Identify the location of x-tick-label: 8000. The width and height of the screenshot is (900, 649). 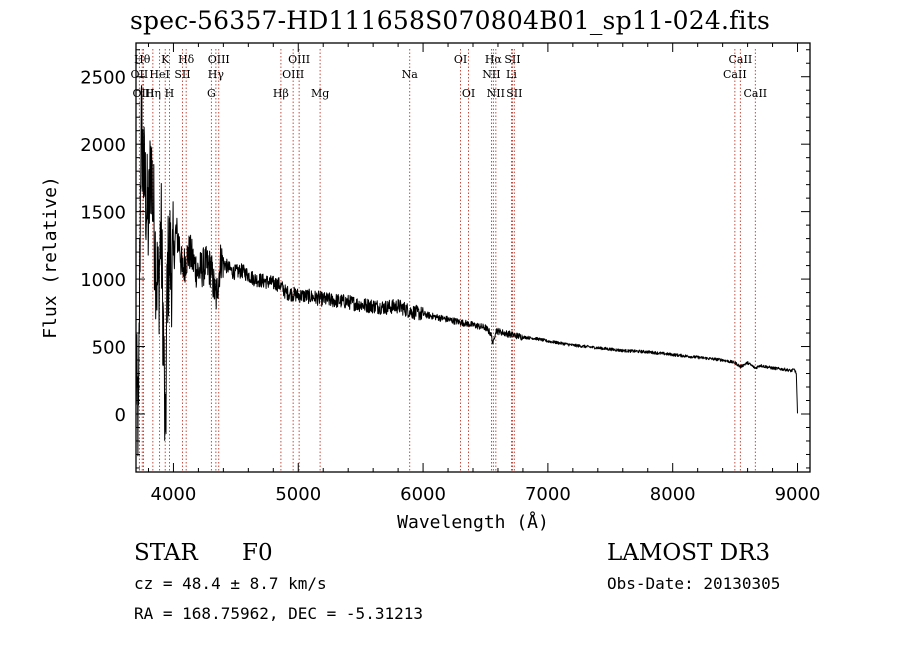
(673, 494).